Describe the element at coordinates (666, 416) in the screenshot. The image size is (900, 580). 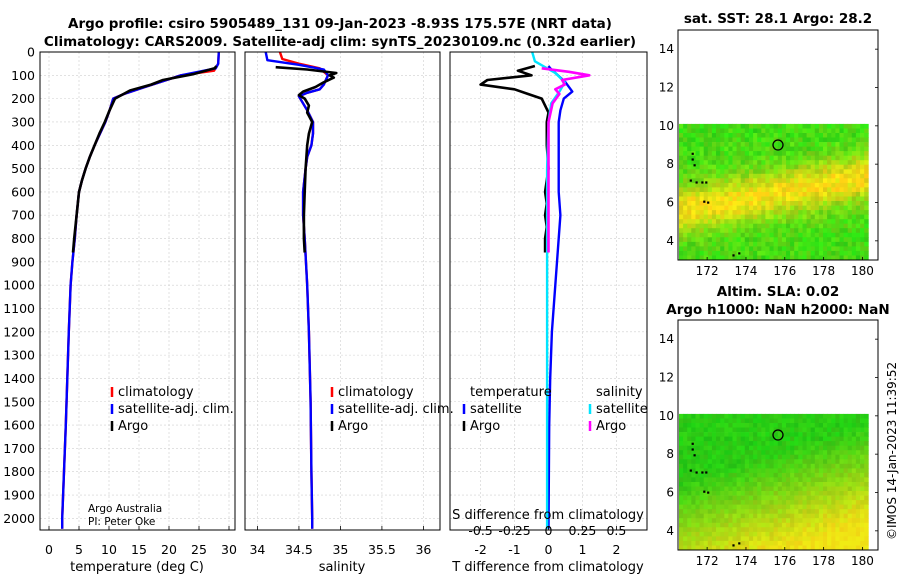
I see `lat-tick-label: 10` at that location.